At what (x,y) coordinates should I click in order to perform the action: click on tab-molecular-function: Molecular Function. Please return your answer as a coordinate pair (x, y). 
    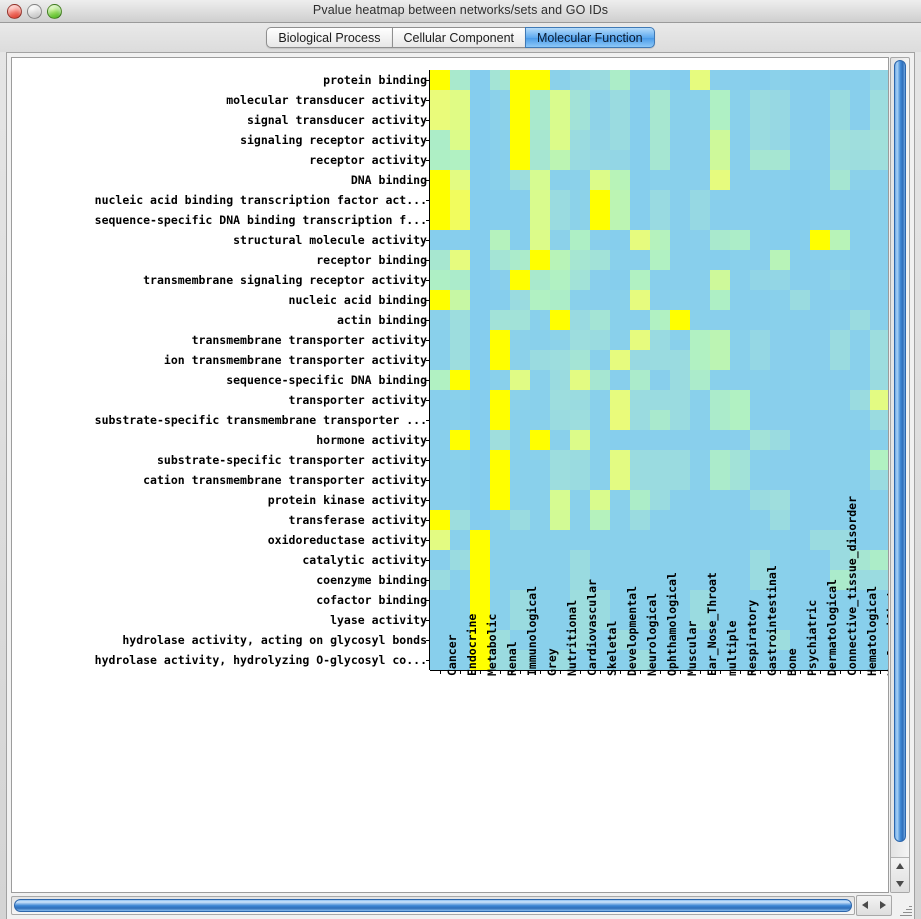
    Looking at the image, I should click on (590, 37).